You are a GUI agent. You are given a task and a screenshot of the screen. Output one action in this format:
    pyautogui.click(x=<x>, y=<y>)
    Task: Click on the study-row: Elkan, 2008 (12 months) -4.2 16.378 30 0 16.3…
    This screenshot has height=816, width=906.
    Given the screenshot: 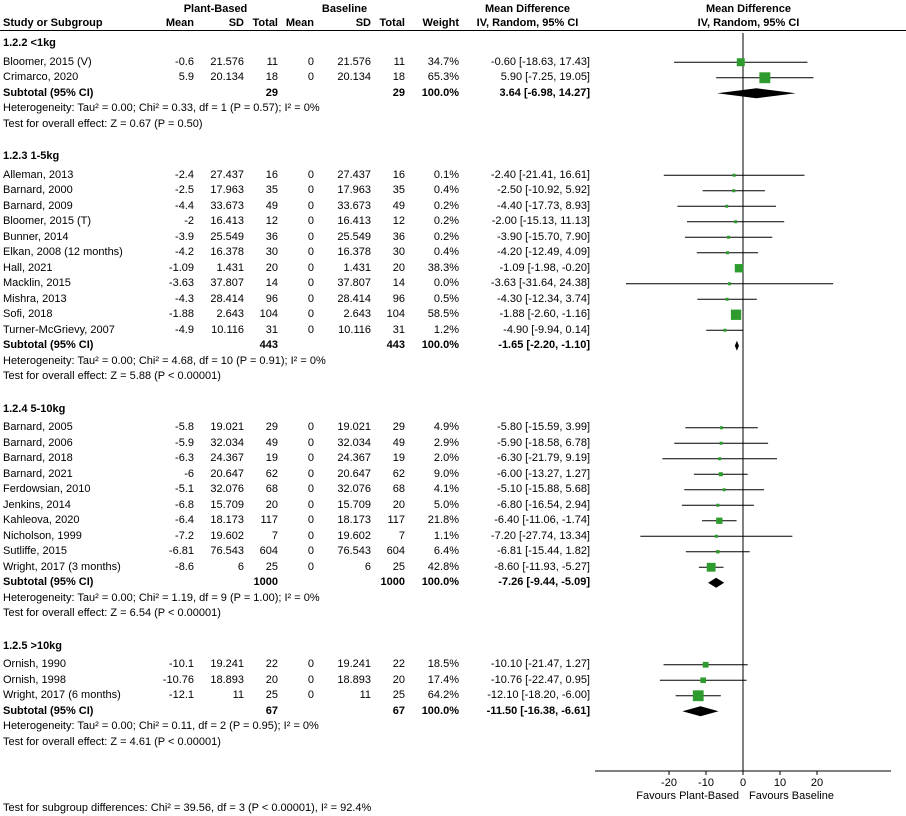 What is the action you would take?
    pyautogui.click(x=453, y=253)
    